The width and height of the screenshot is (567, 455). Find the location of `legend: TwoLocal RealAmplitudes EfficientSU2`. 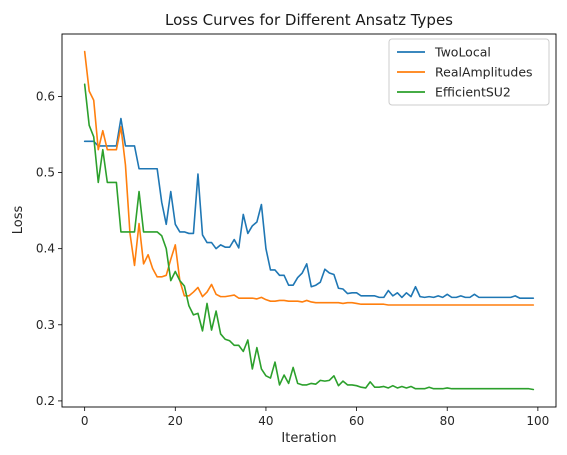

legend: TwoLocal RealAmplitudes EfficientSU2 is located at coordinates (469, 72).